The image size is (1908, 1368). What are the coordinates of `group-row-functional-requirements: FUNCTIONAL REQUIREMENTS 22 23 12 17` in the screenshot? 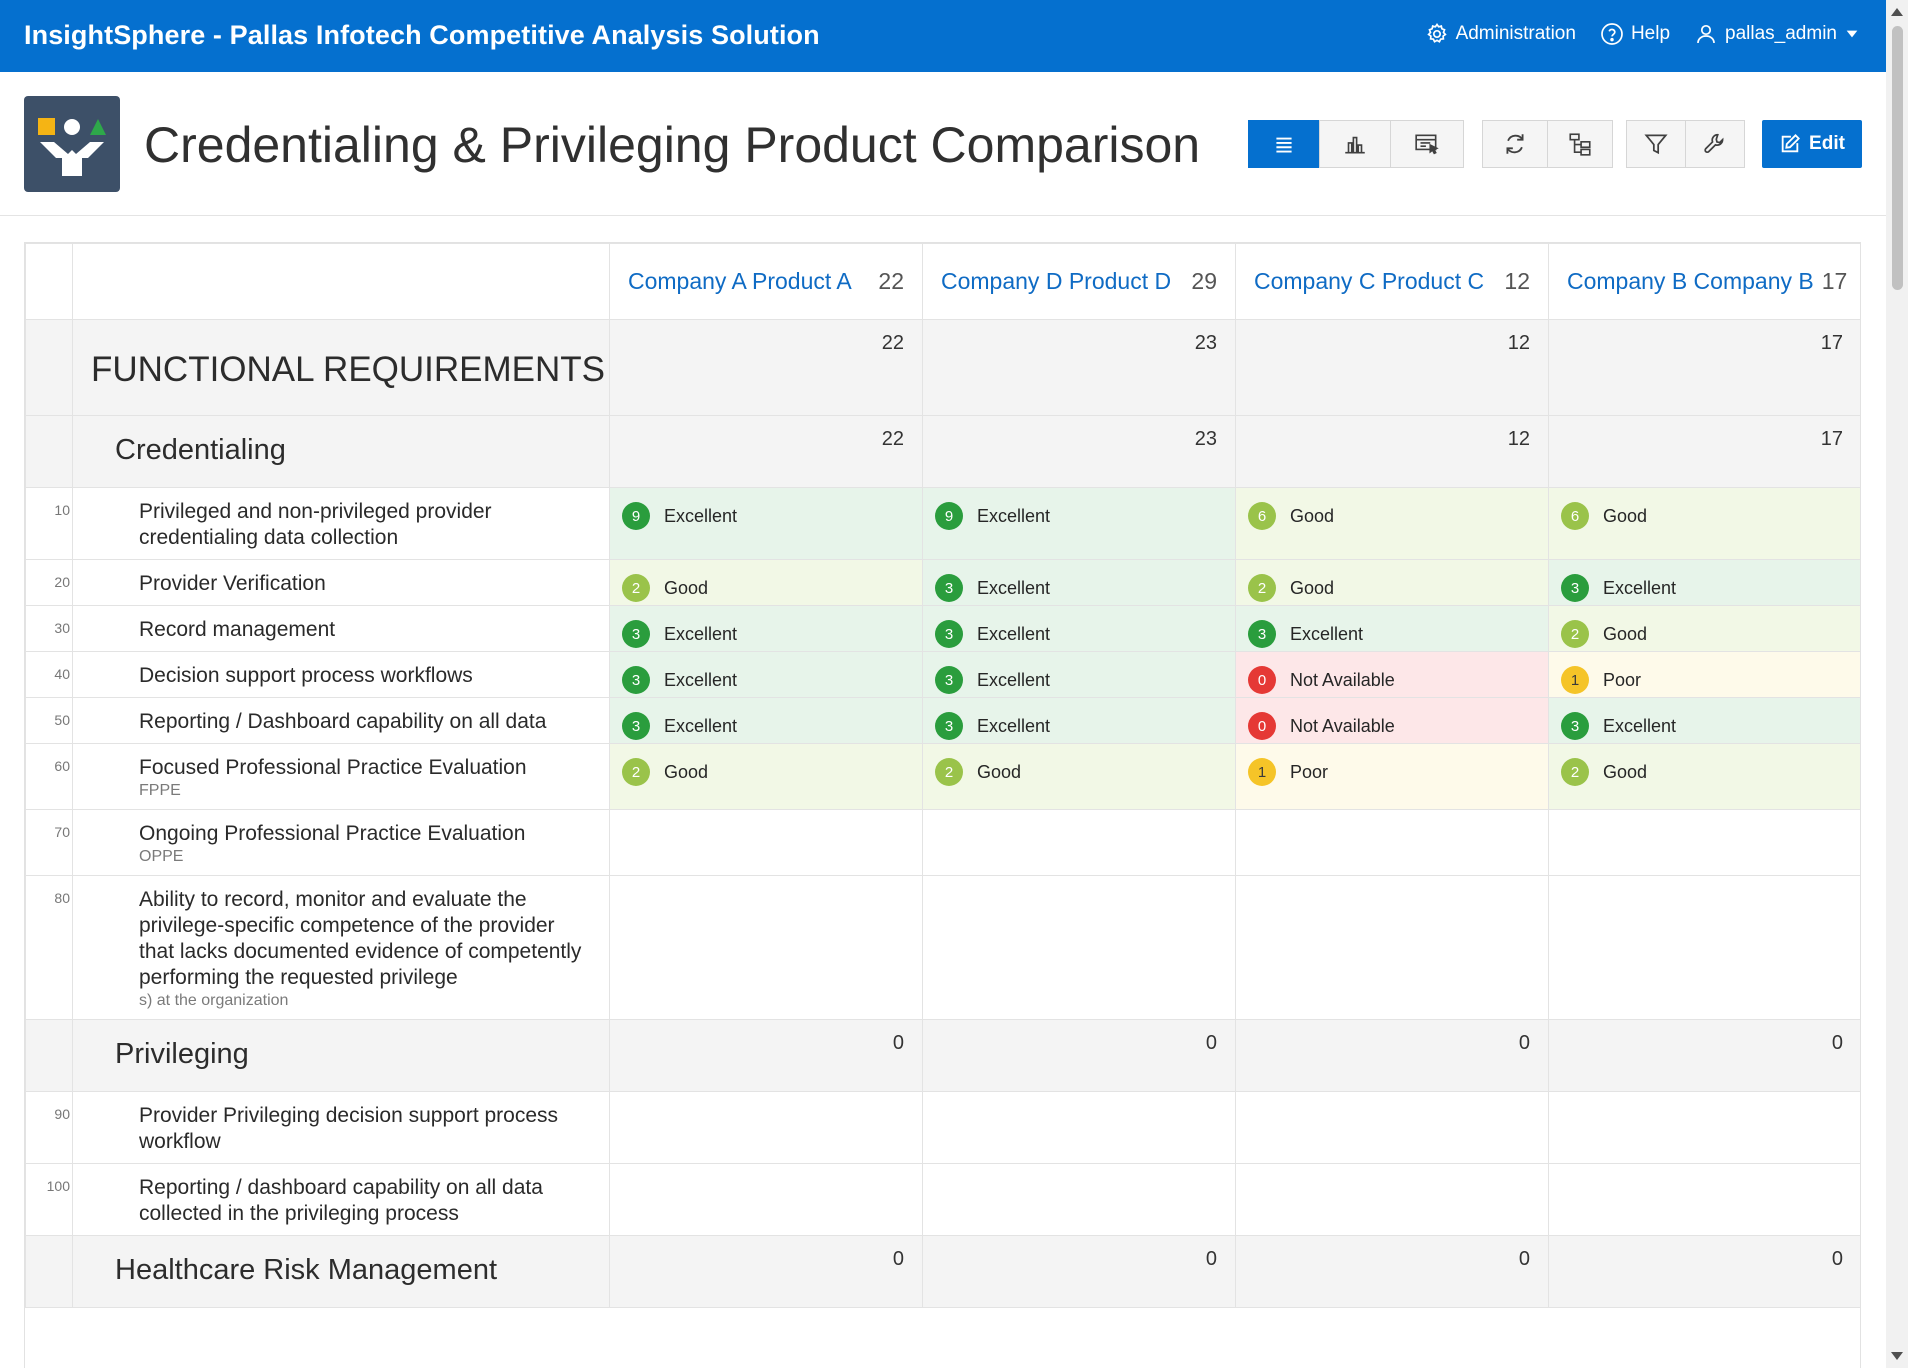 It's located at (942, 367).